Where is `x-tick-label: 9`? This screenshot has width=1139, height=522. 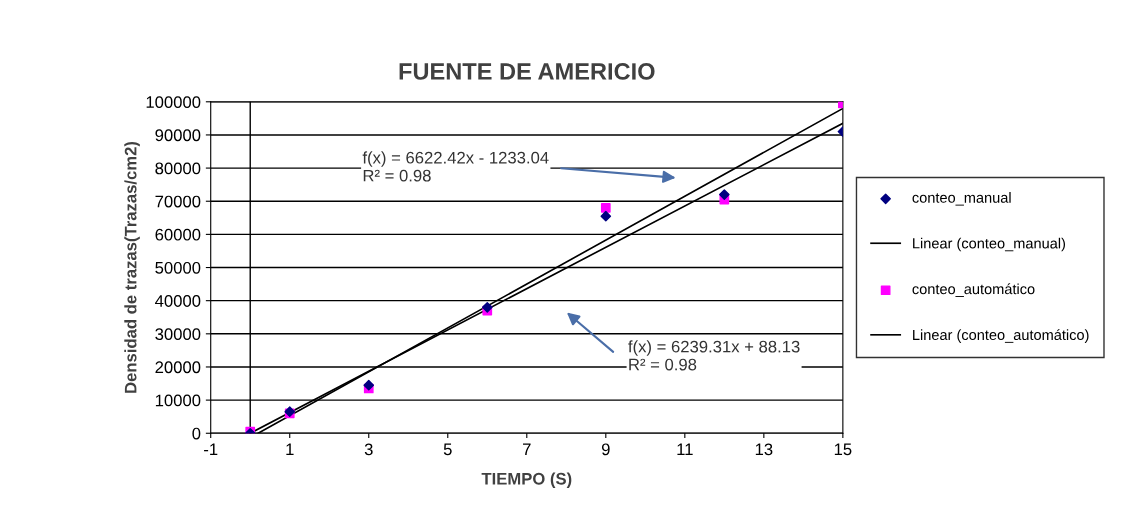
x-tick-label: 9 is located at coordinates (605, 449).